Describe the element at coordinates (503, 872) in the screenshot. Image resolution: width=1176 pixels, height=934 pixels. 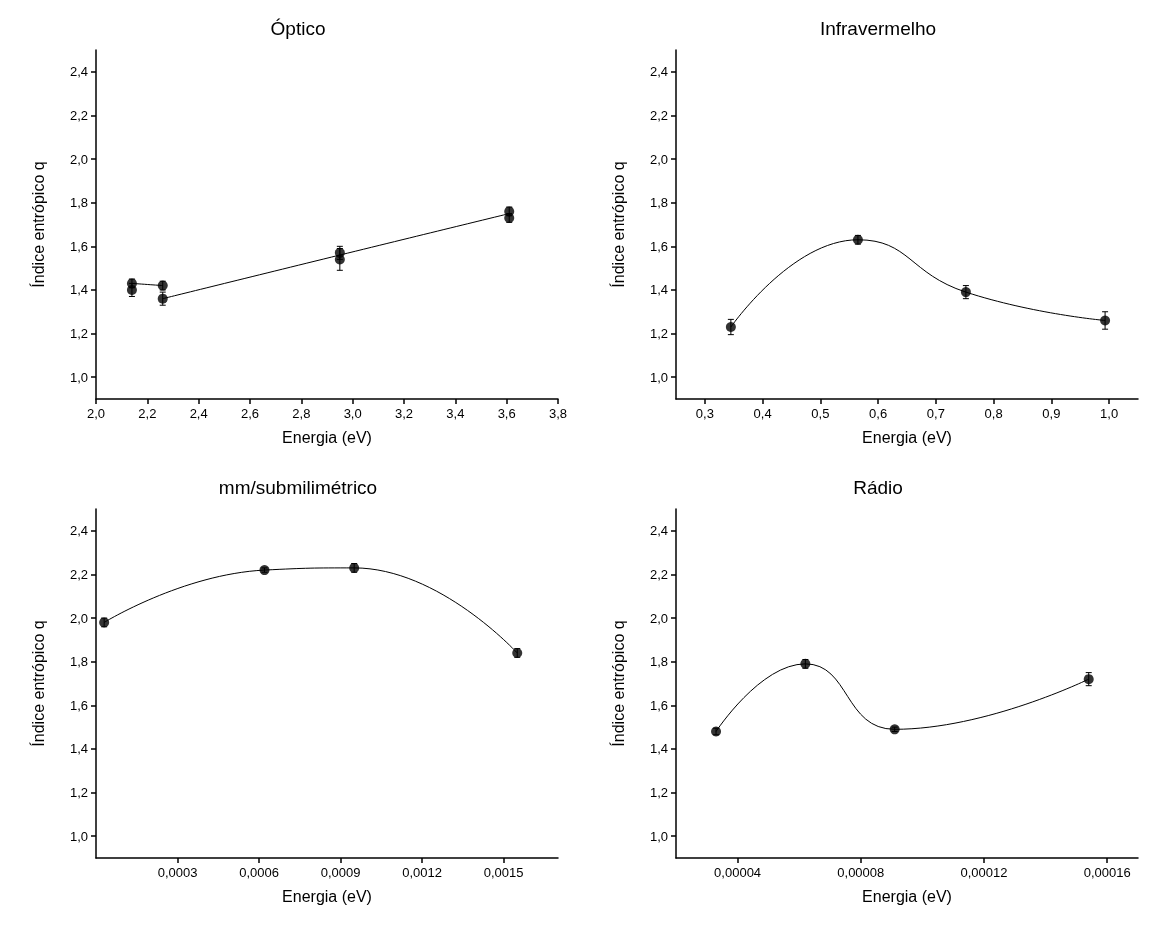
I see `x-tick-label: 0,0015` at that location.